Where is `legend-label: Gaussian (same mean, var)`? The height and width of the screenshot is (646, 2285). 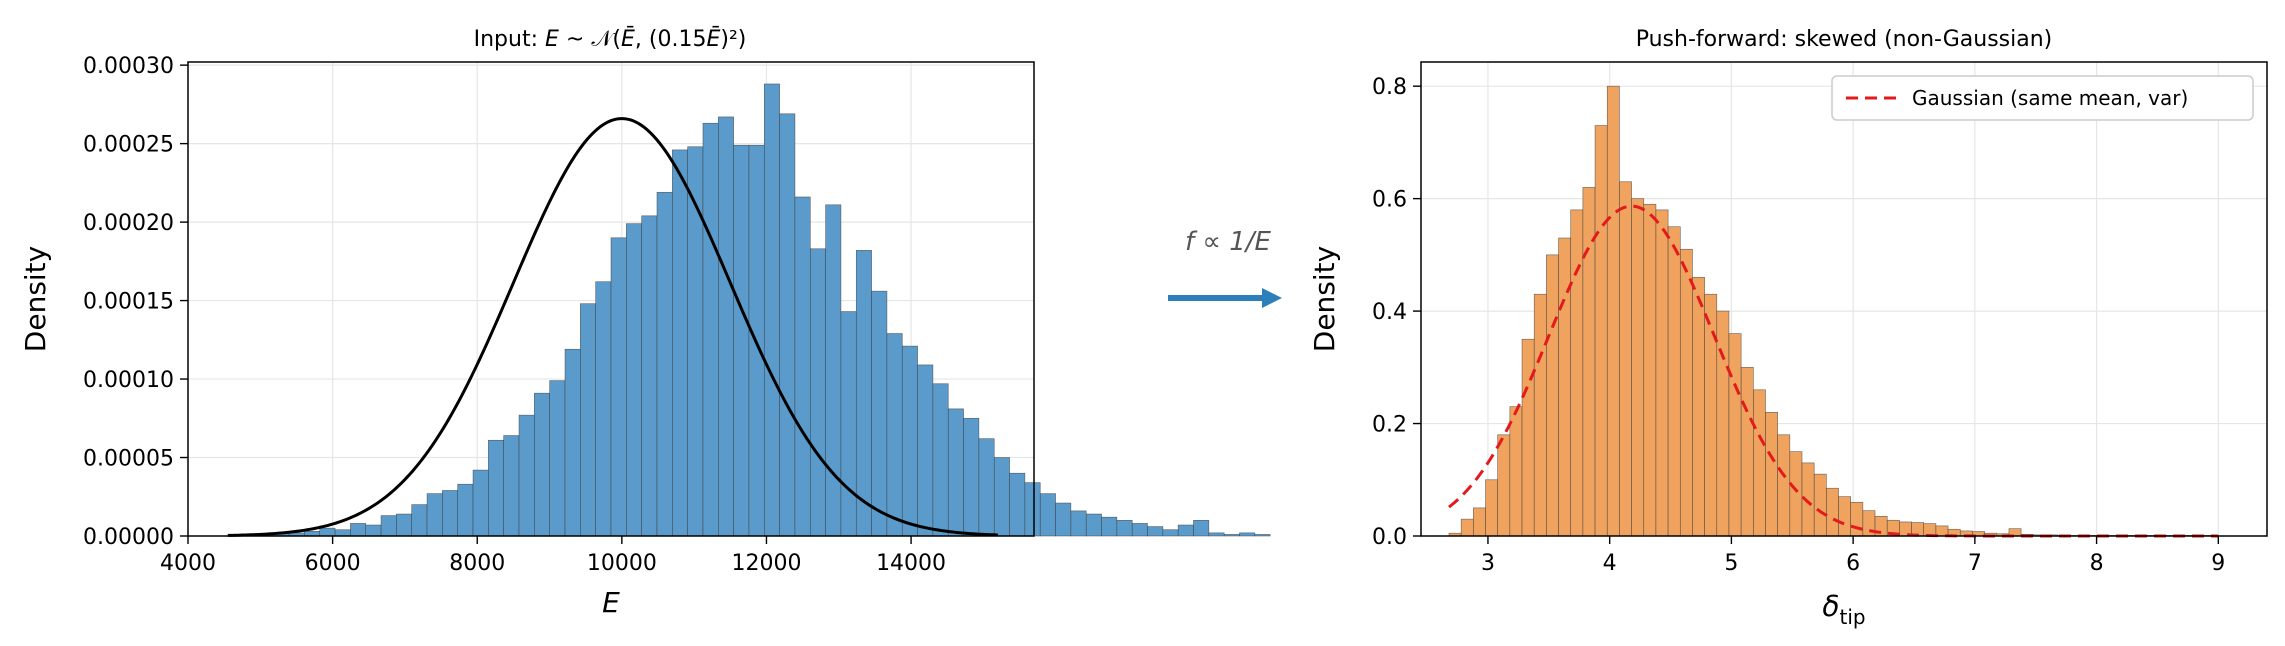
legend-label: Gaussian (same mean, var) is located at coordinates (2050, 98).